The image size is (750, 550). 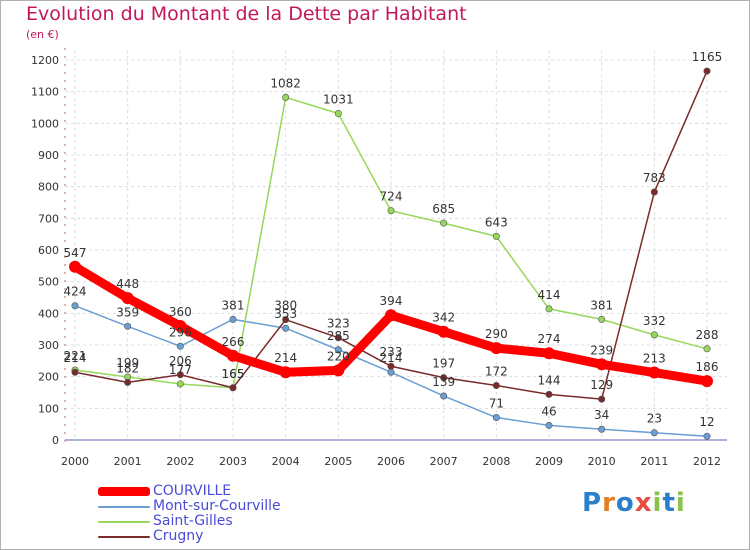 What do you see at coordinates (707, 57) in the screenshot?
I see `data-label-crugny: 1165` at bounding box center [707, 57].